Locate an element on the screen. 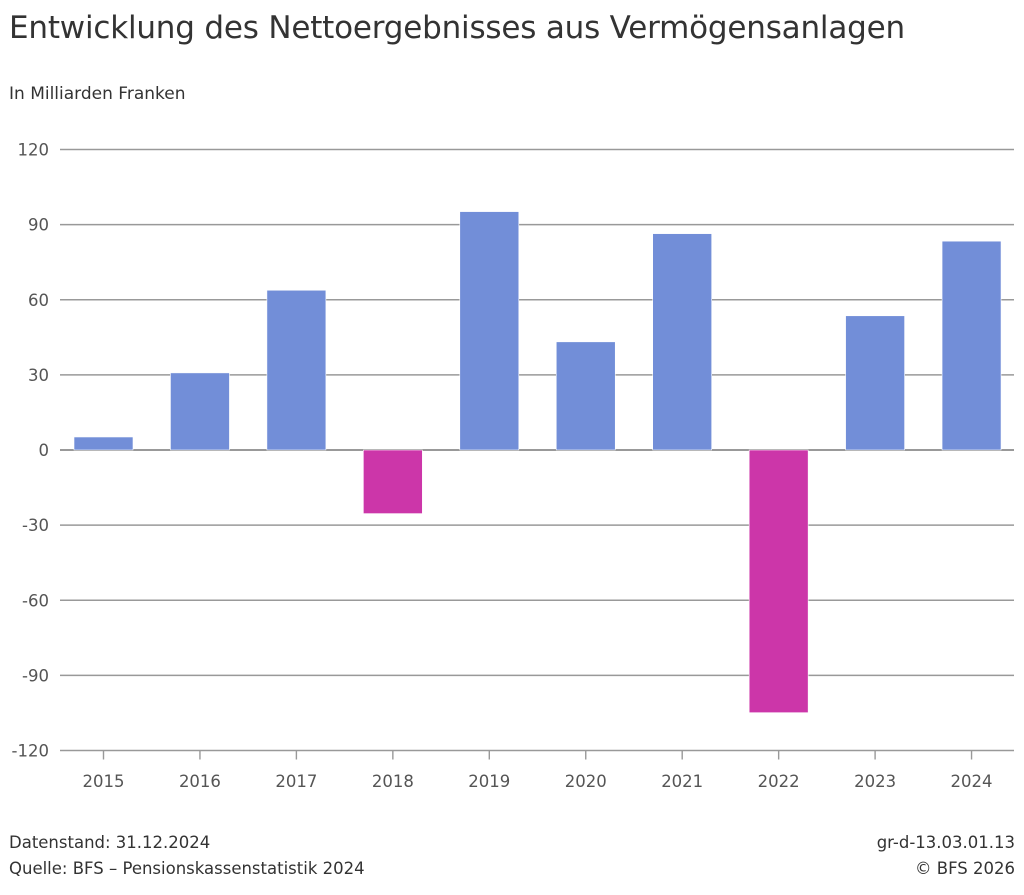  x-tick-label: 2016 is located at coordinates (200, 781).